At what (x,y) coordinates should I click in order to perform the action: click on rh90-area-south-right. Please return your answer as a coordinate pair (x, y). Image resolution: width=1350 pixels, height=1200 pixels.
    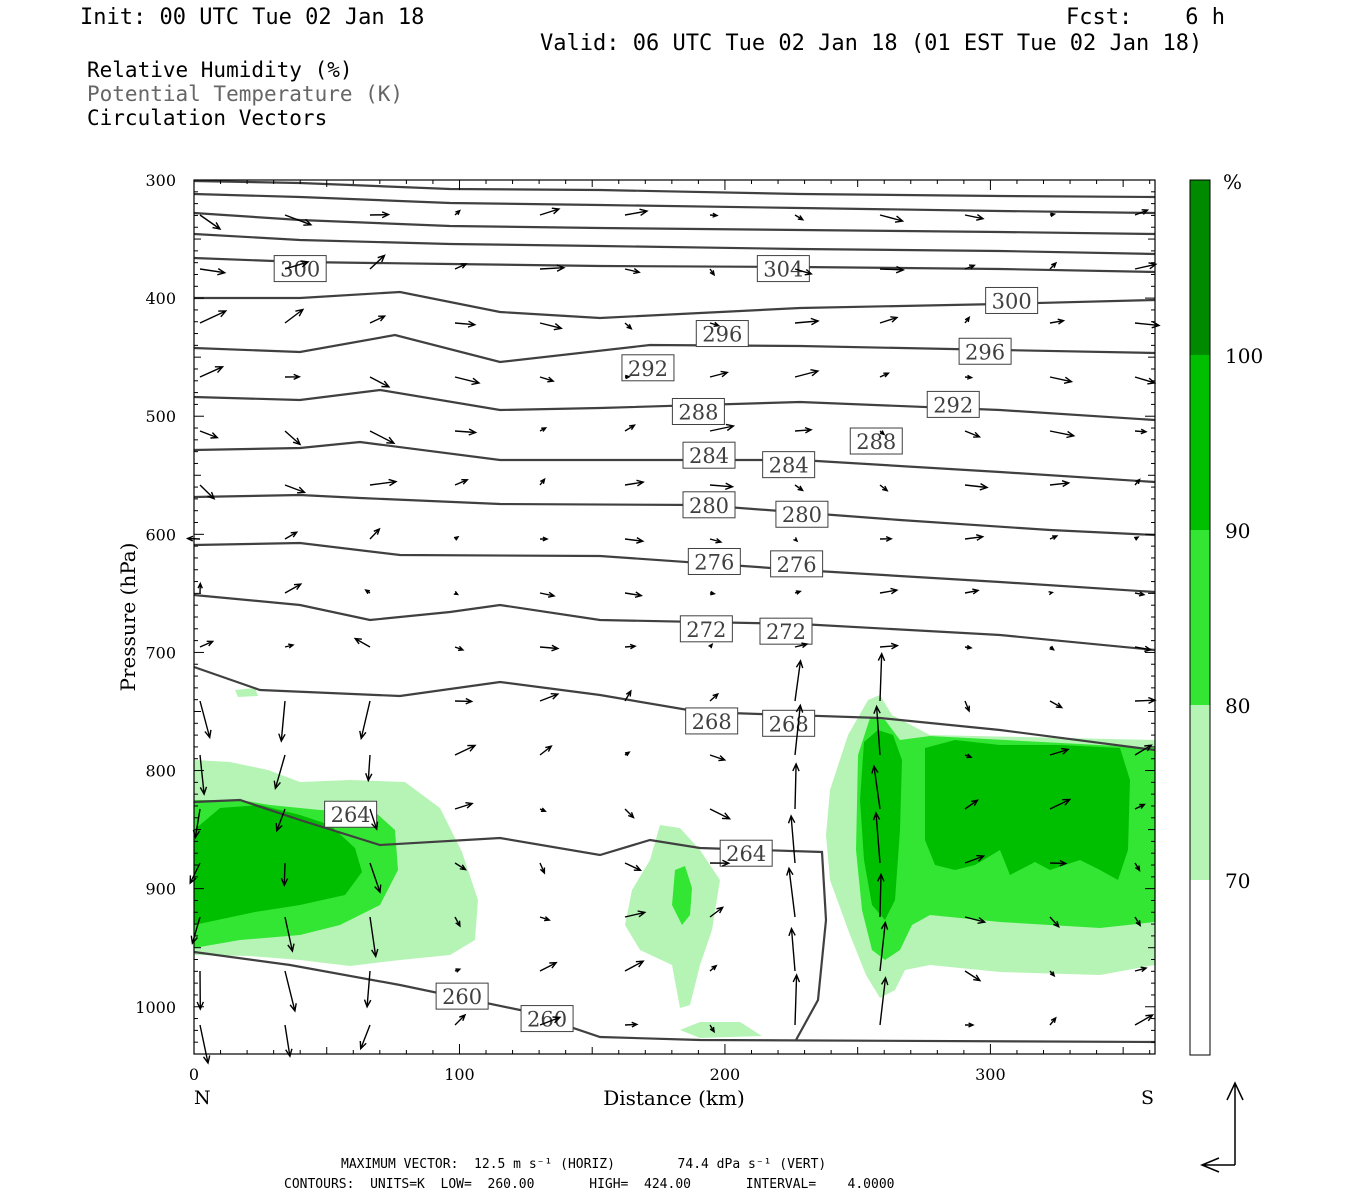
    Looking at the image, I should click on (1027, 810).